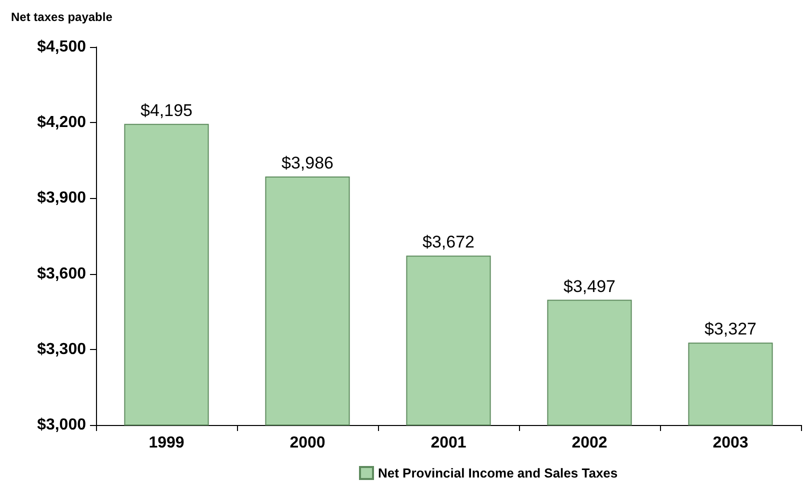  What do you see at coordinates (448, 242) in the screenshot?
I see `data-label: $3,672` at bounding box center [448, 242].